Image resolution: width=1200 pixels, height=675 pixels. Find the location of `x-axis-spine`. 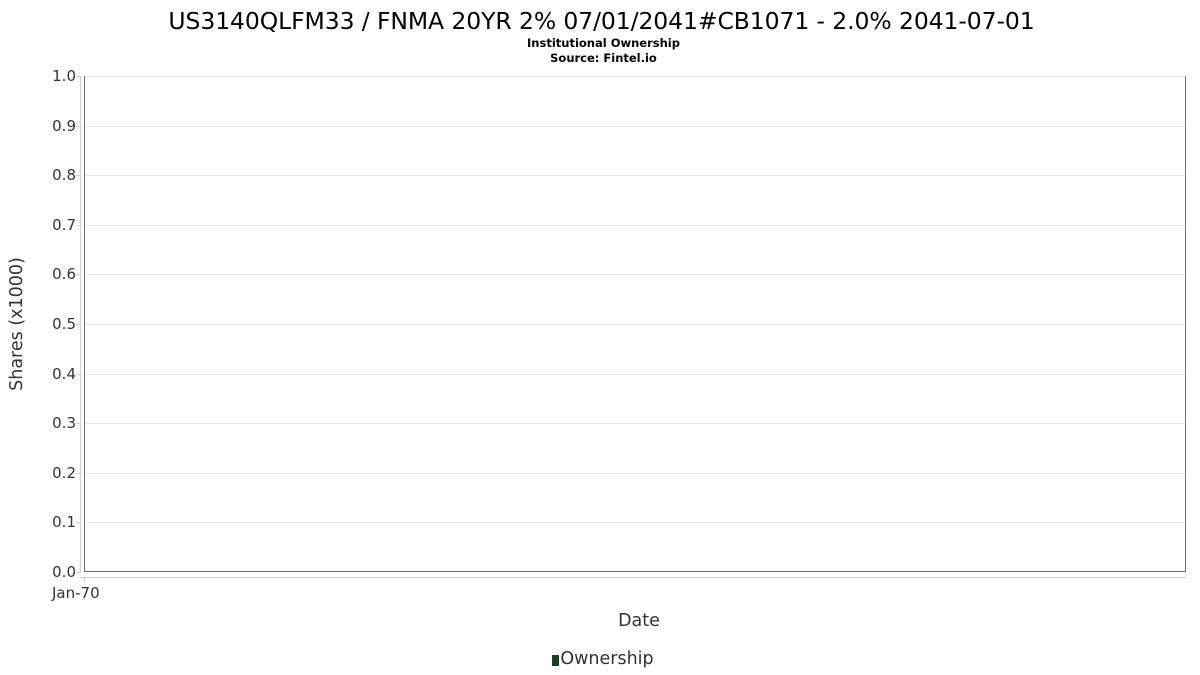

x-axis-spine is located at coordinates (633, 577).